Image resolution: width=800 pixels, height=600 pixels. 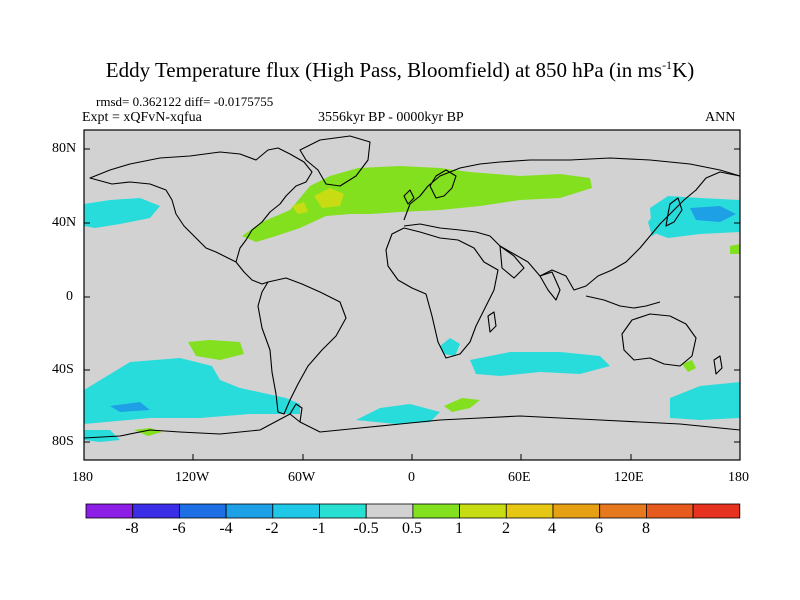 I want to click on japan-coast, so click(x=674, y=212).